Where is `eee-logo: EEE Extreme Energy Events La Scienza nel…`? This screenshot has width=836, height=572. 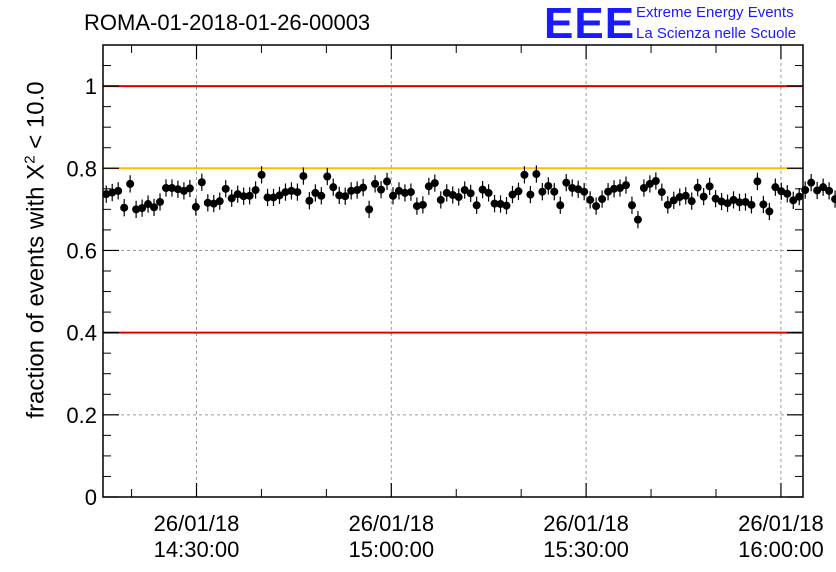 eee-logo: EEE Extreme Energy Events La Scienza nel… is located at coordinates (689, 24).